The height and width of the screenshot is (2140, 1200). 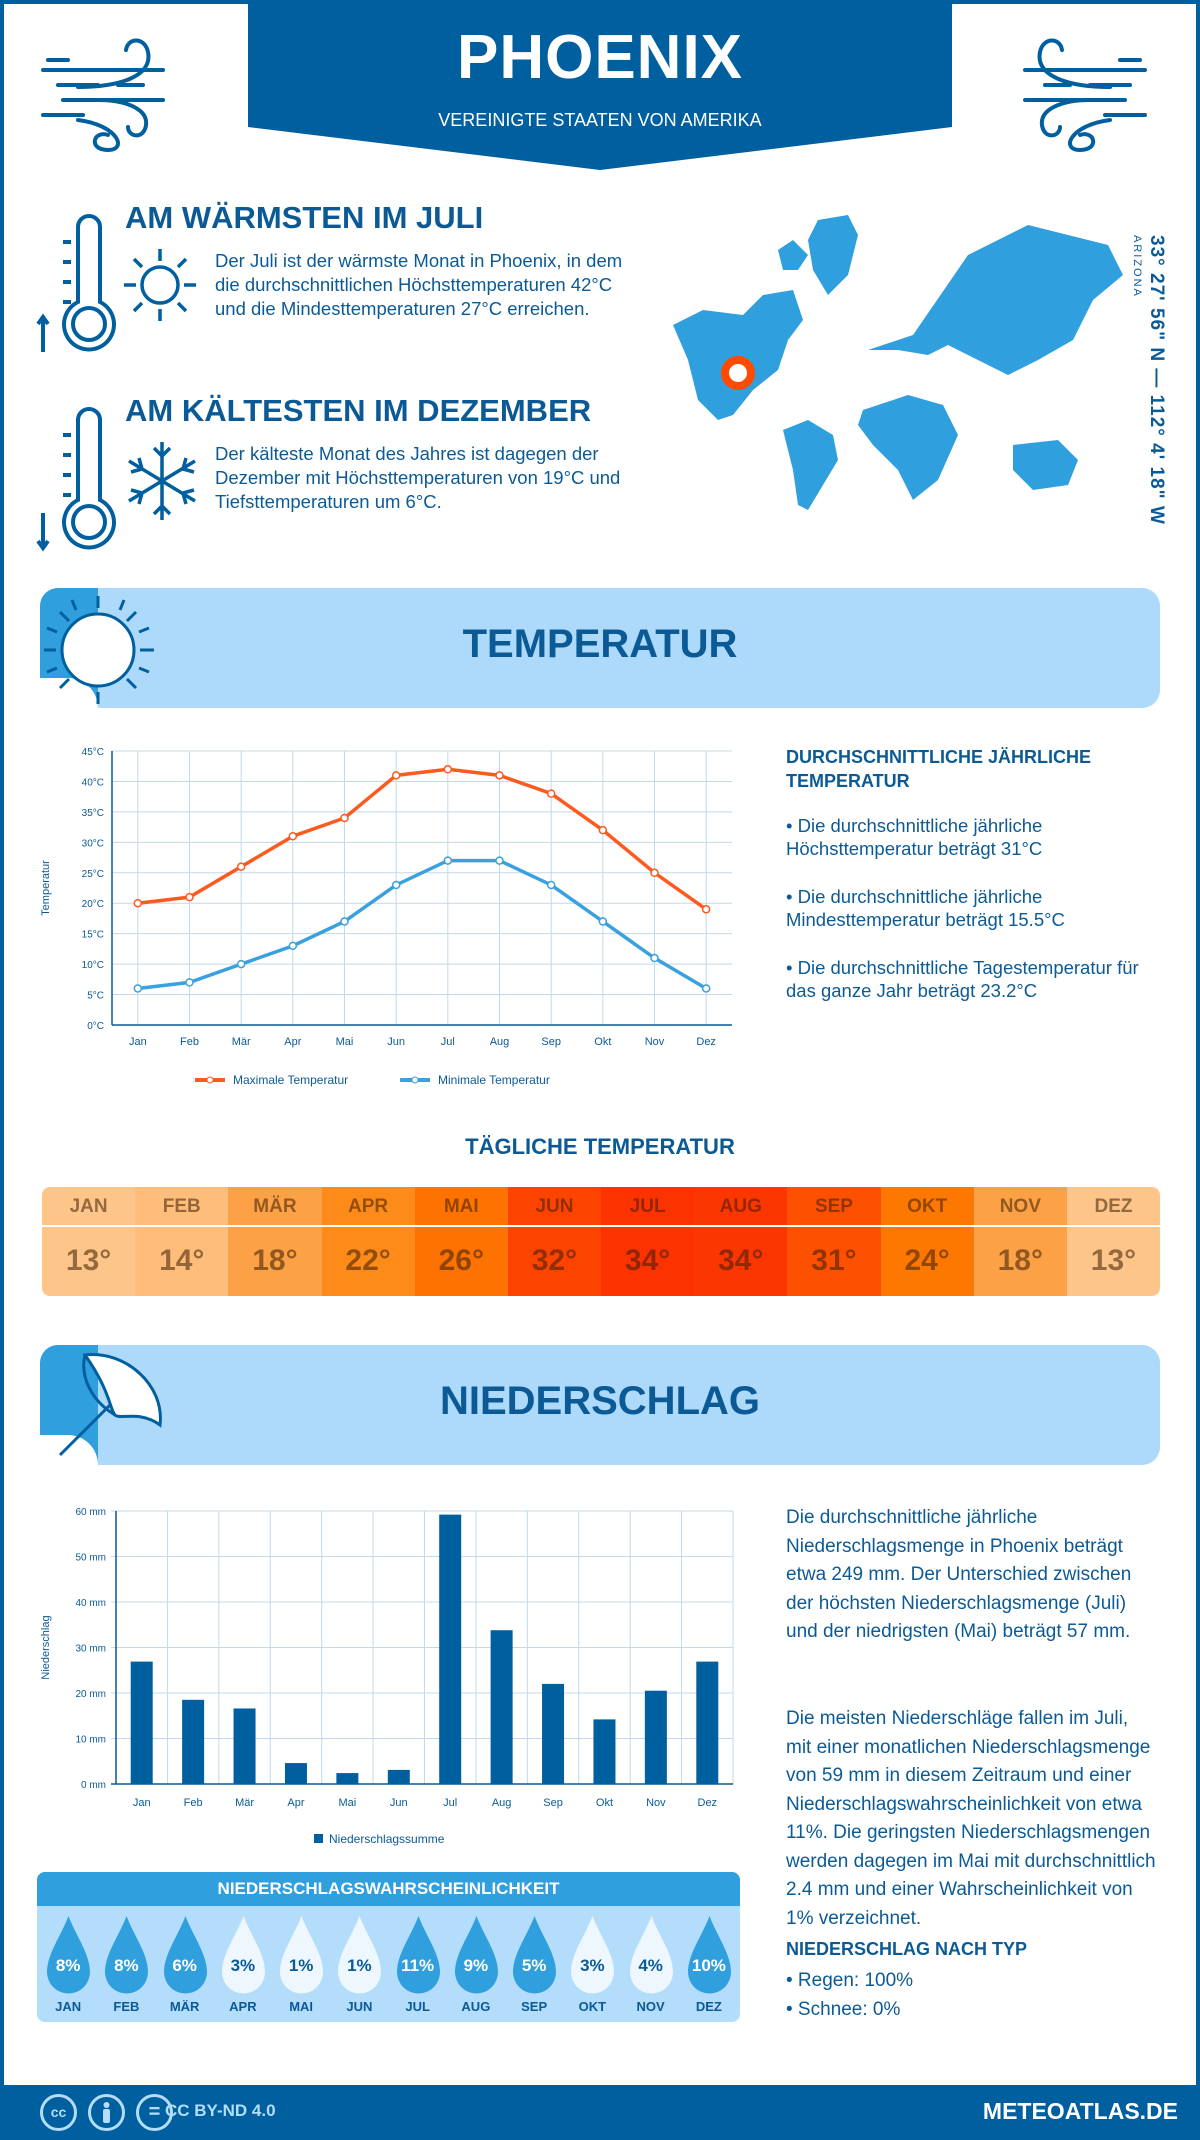 What do you see at coordinates (359, 1965) in the screenshot?
I see `probability-value: 1%` at bounding box center [359, 1965].